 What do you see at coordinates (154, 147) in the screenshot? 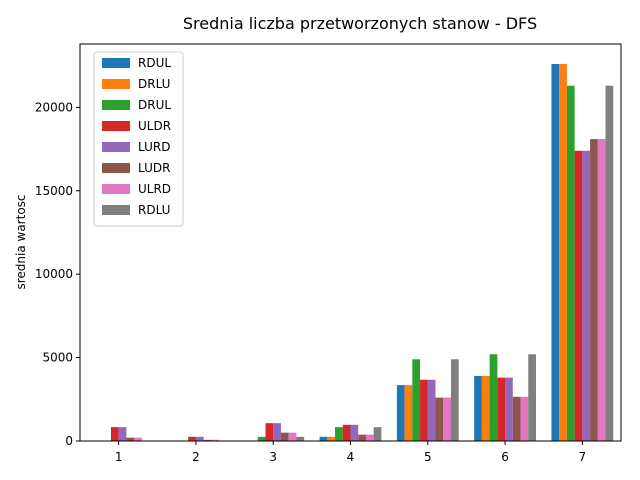
I see `legend-label-lurd: LURD` at bounding box center [154, 147].